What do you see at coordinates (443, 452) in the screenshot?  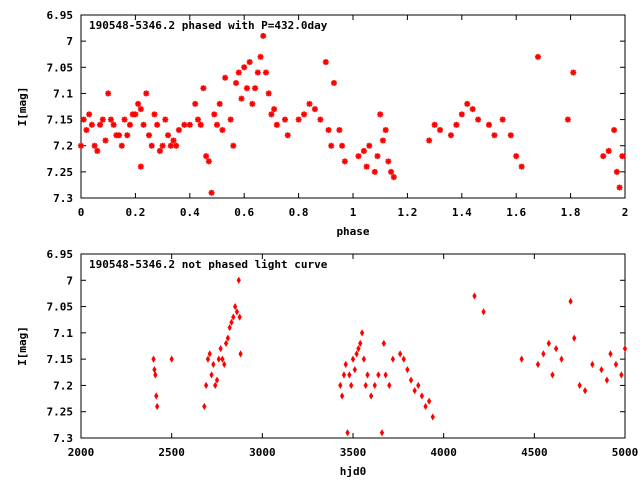 I see `x-tick-label: 4000` at bounding box center [443, 452].